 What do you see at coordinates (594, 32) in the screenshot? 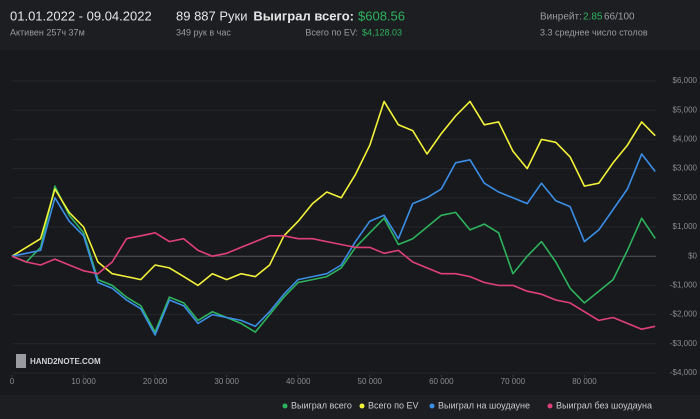
I see `tables: 3.3 среднее число столов` at bounding box center [594, 32].